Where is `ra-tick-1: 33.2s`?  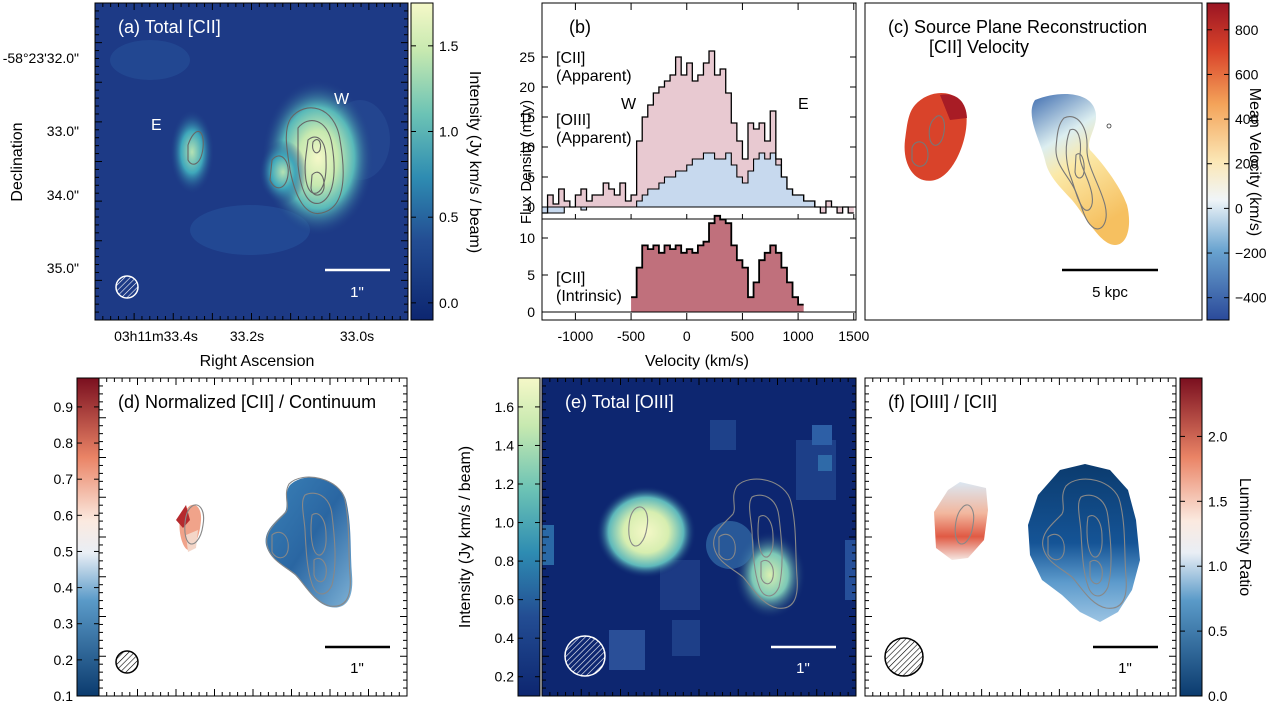
ra-tick-1: 33.2s is located at coordinates (247, 336).